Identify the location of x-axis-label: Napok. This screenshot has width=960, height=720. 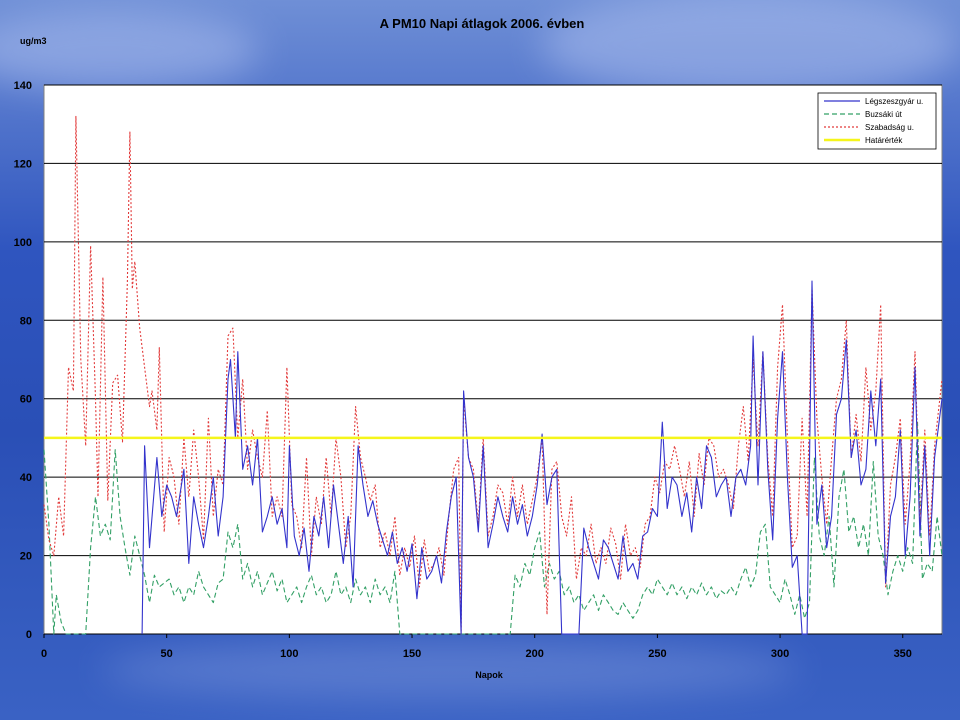
(489, 675).